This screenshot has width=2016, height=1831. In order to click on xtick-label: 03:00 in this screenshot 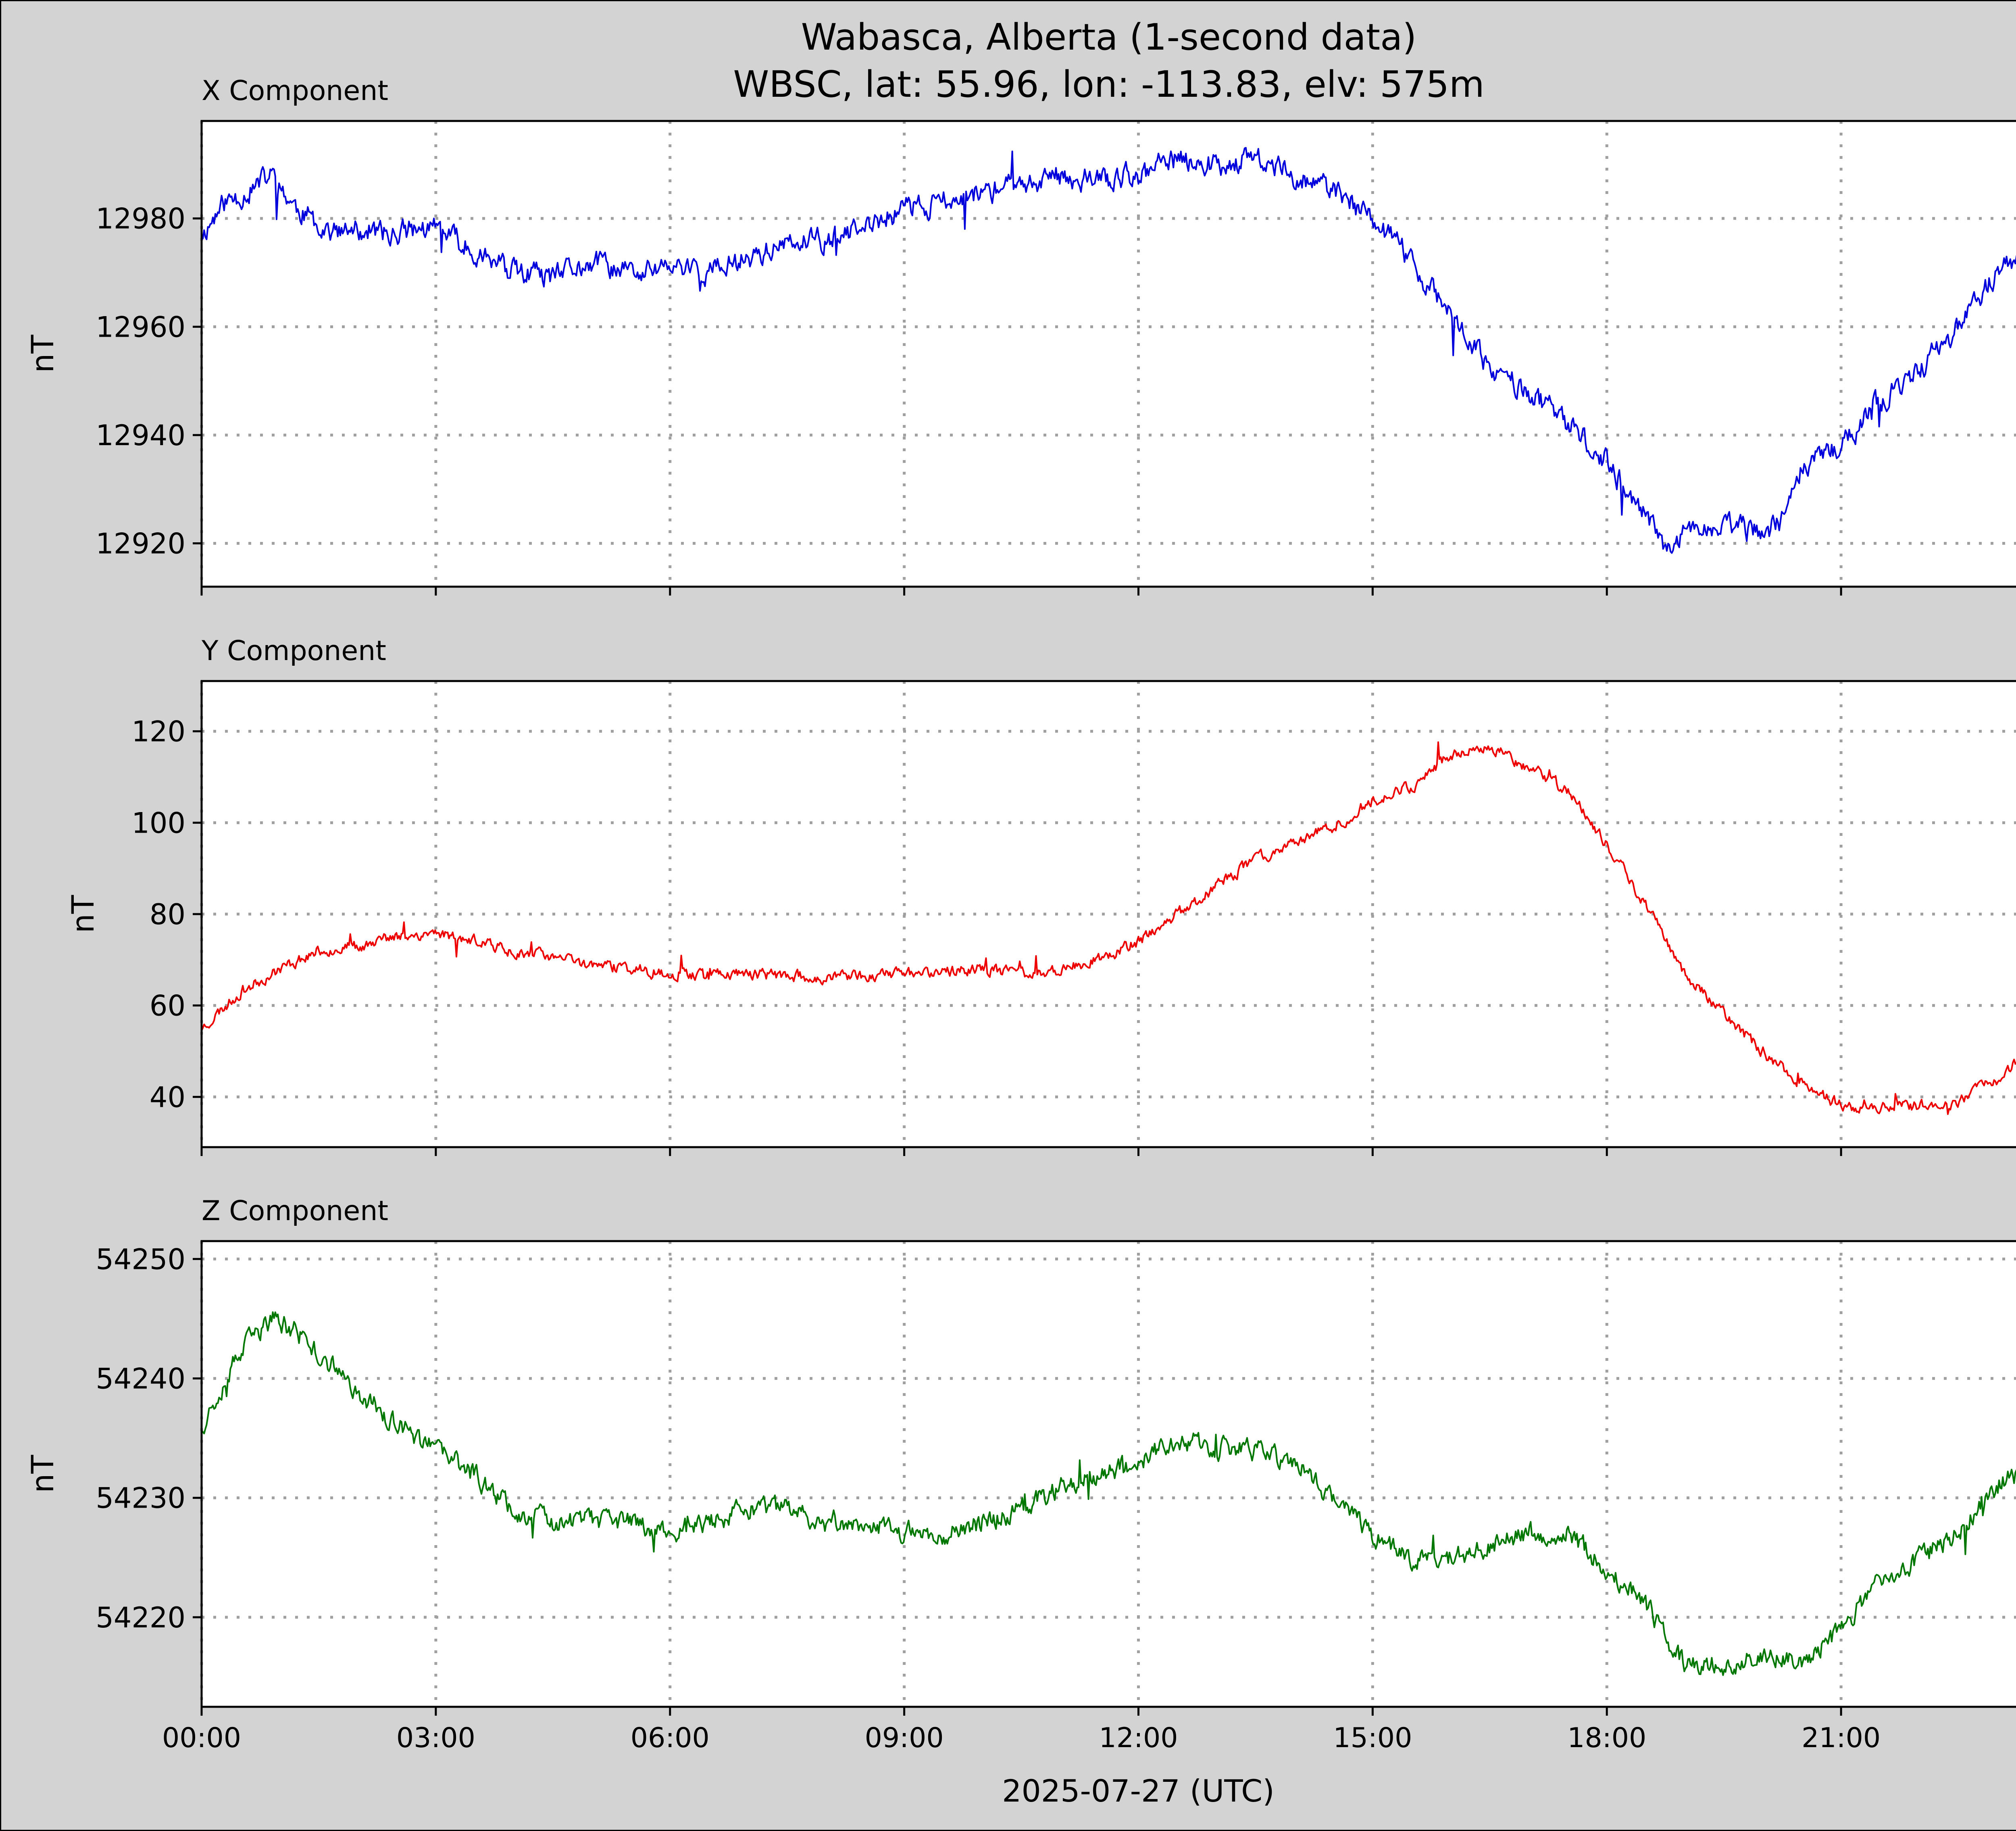, I will do `click(435, 1738)`.